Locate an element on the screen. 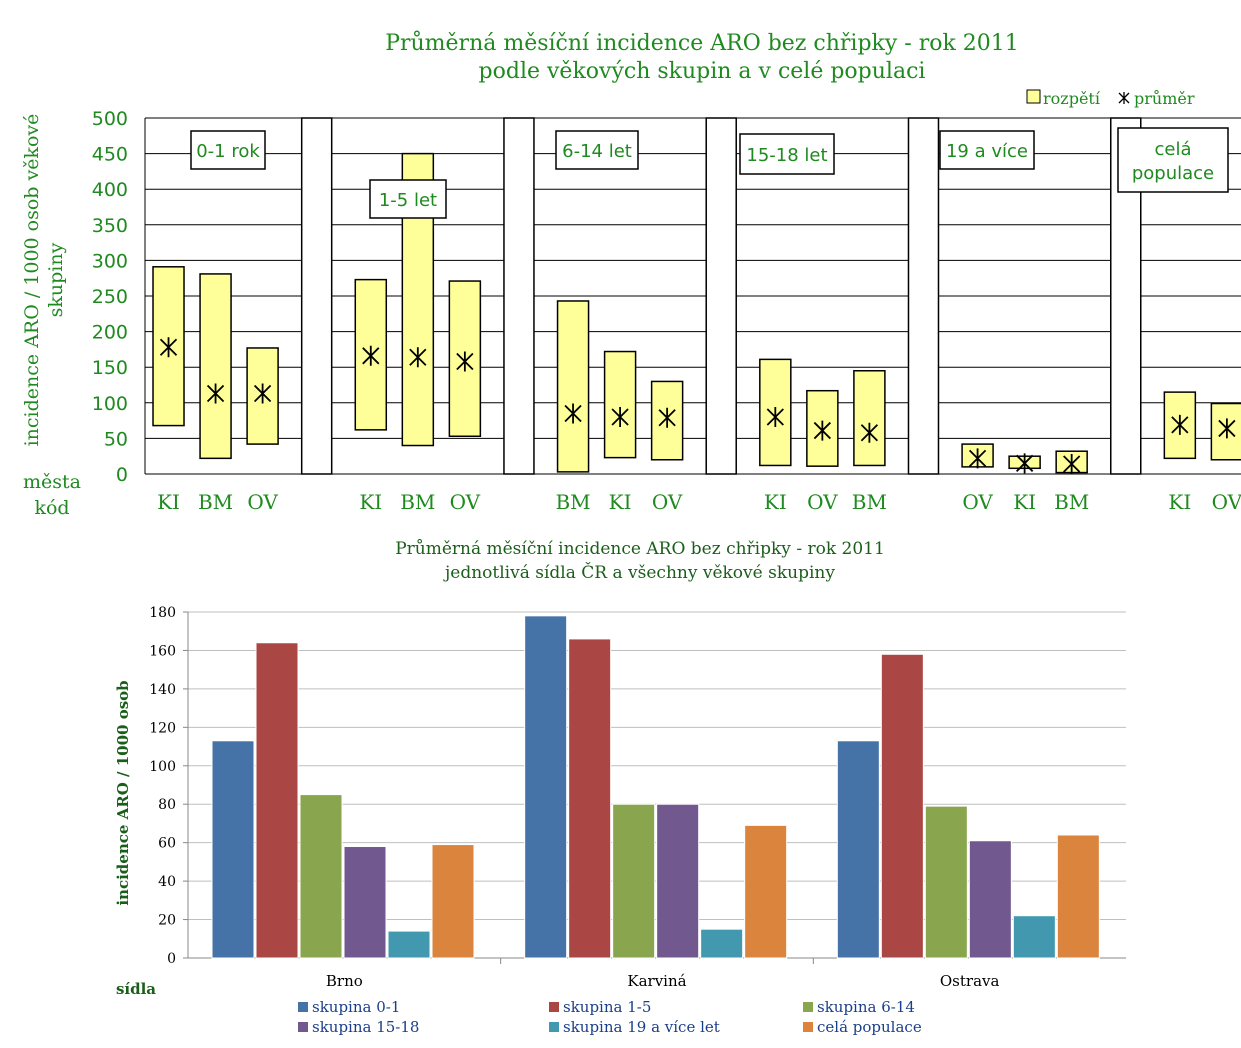 This screenshot has width=1241, height=1048. bar-y-tick-label: 0 is located at coordinates (171, 959).